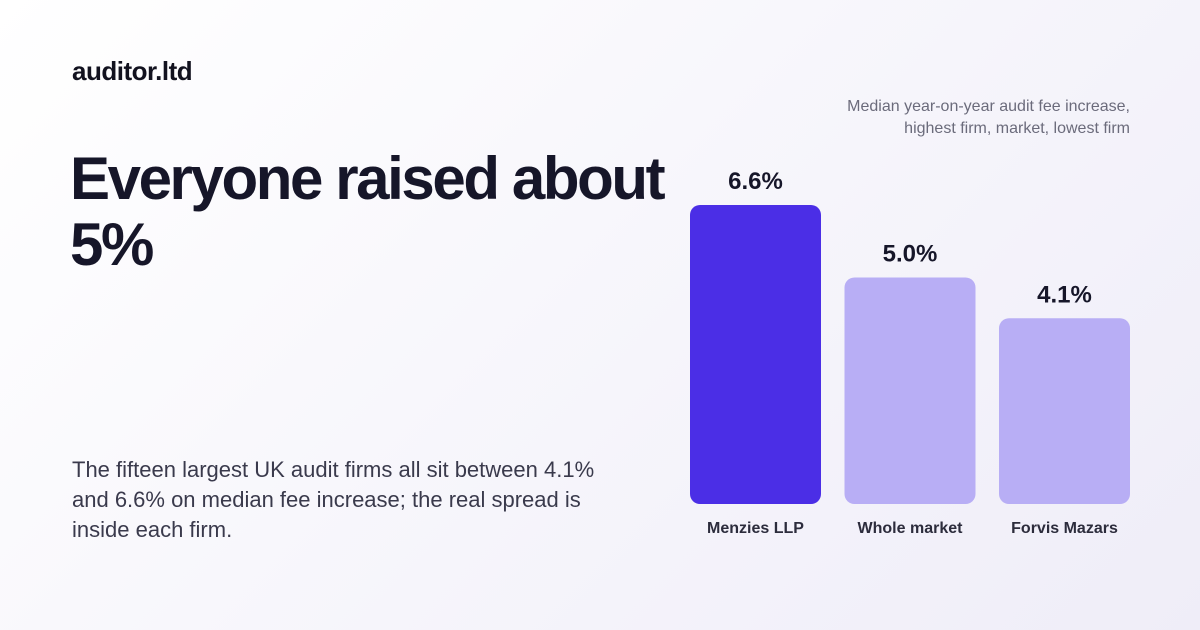  I want to click on chart-caption-line-1: Median year-on-year audit fee increase,, so click(988, 106).